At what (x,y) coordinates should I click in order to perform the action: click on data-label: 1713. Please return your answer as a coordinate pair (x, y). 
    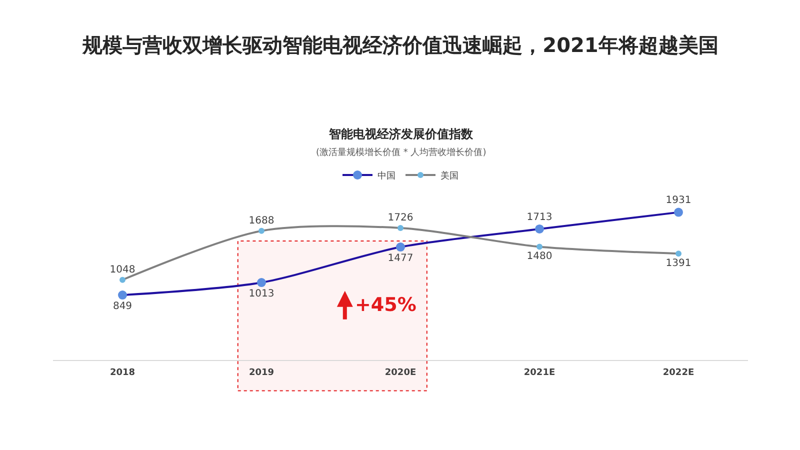
    Looking at the image, I should click on (539, 217).